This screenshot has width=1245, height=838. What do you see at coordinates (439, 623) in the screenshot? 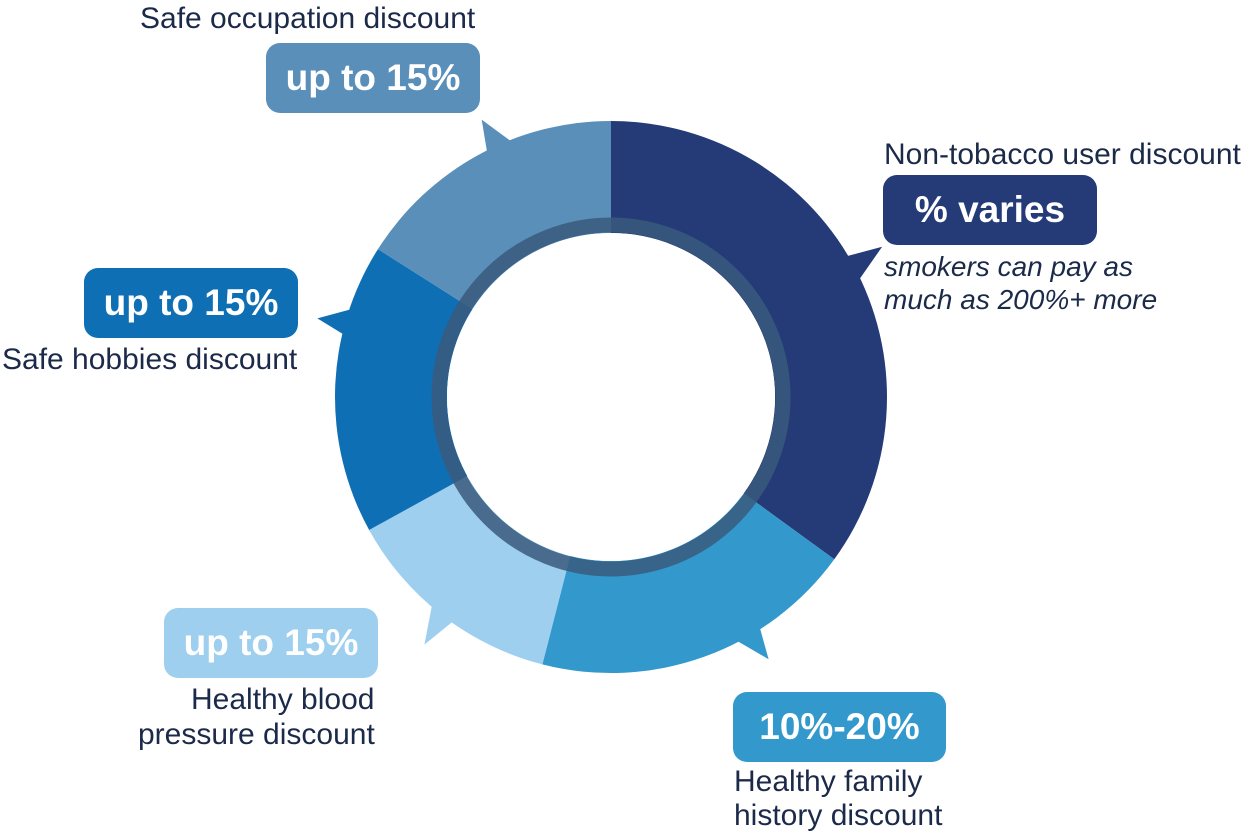
I see `pointer-tail-blood_pressure` at bounding box center [439, 623].